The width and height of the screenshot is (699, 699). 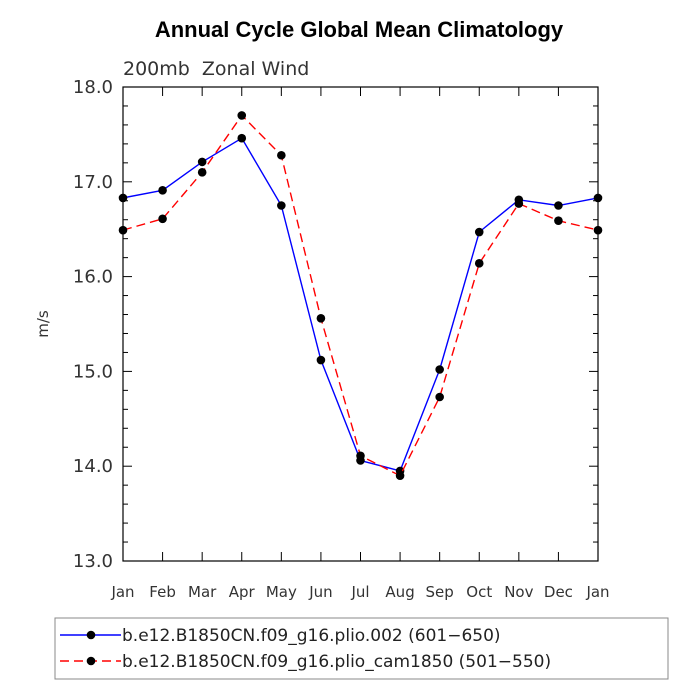 What do you see at coordinates (162, 592) in the screenshot?
I see `x-tick-label: Feb` at bounding box center [162, 592].